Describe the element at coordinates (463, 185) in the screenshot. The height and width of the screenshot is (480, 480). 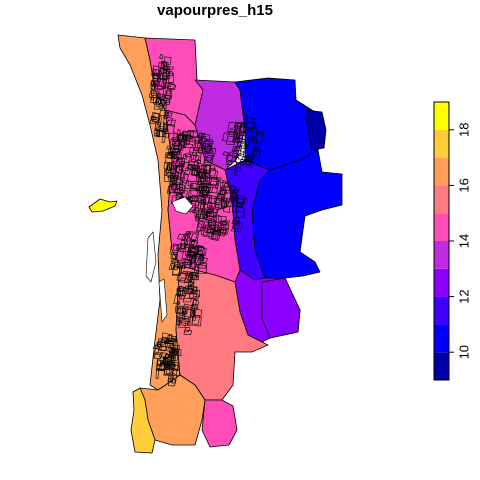
I see `legend-tick-label: 16` at that location.